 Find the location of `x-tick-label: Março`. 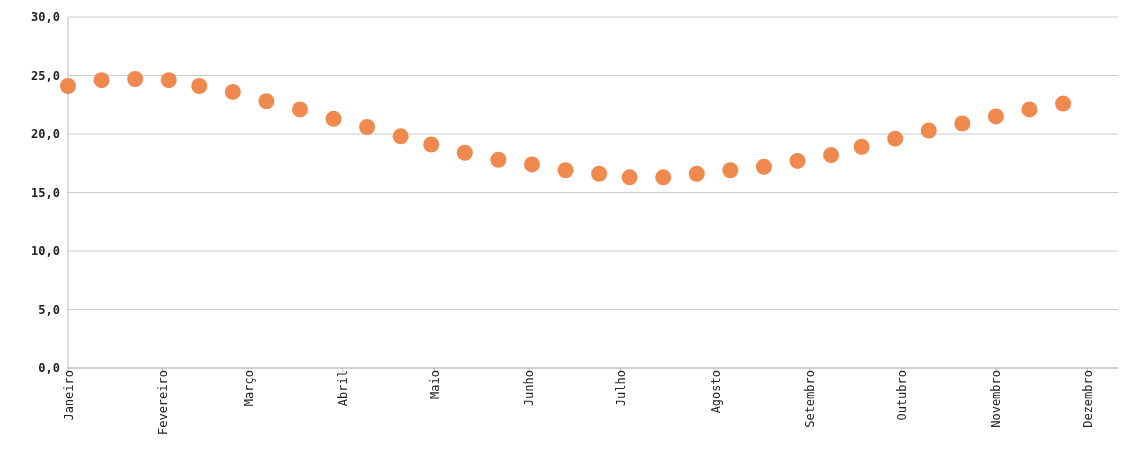

x-tick-label: Março is located at coordinates (248, 388).